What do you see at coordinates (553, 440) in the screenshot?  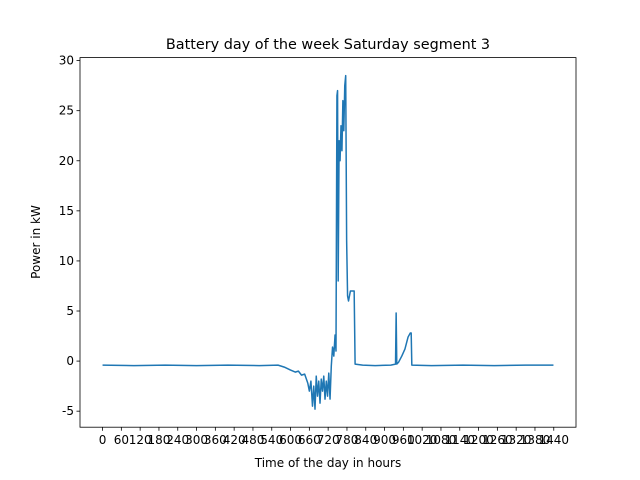 I see `x-tick-label: 1440` at bounding box center [553, 440].